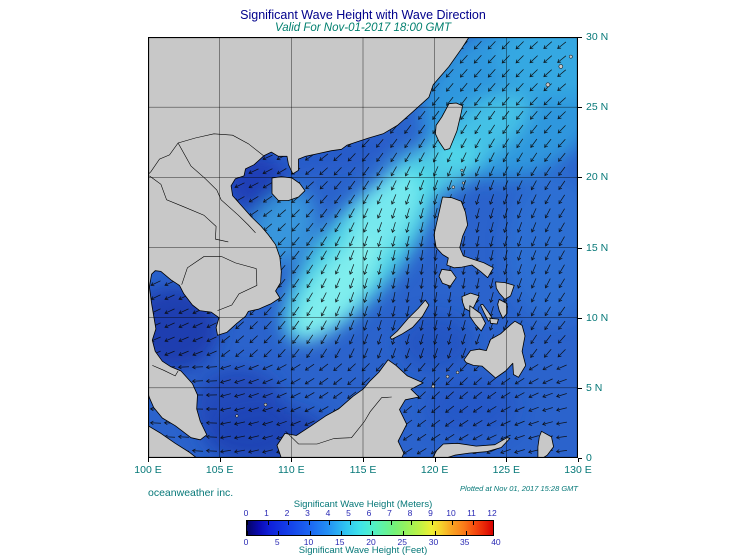 Image resolution: width=755 pixels, height=560 pixels. I want to click on colorbar-meter-label: 5, so click(348, 513).